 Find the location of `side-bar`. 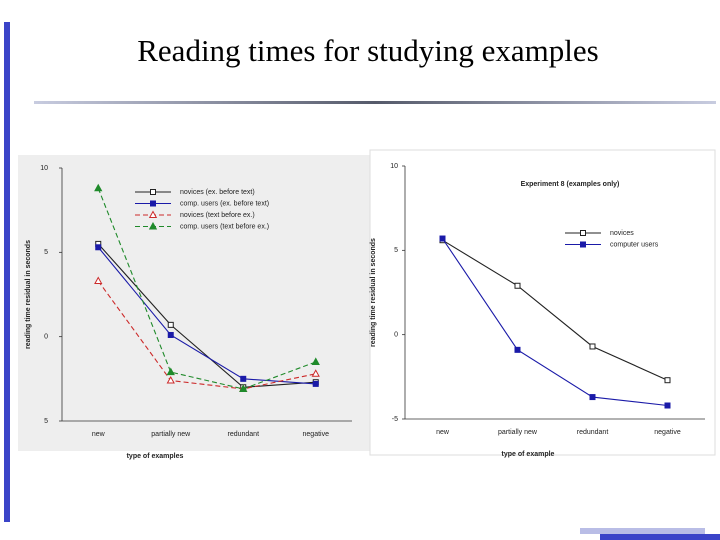

side-bar is located at coordinates (7, 272).